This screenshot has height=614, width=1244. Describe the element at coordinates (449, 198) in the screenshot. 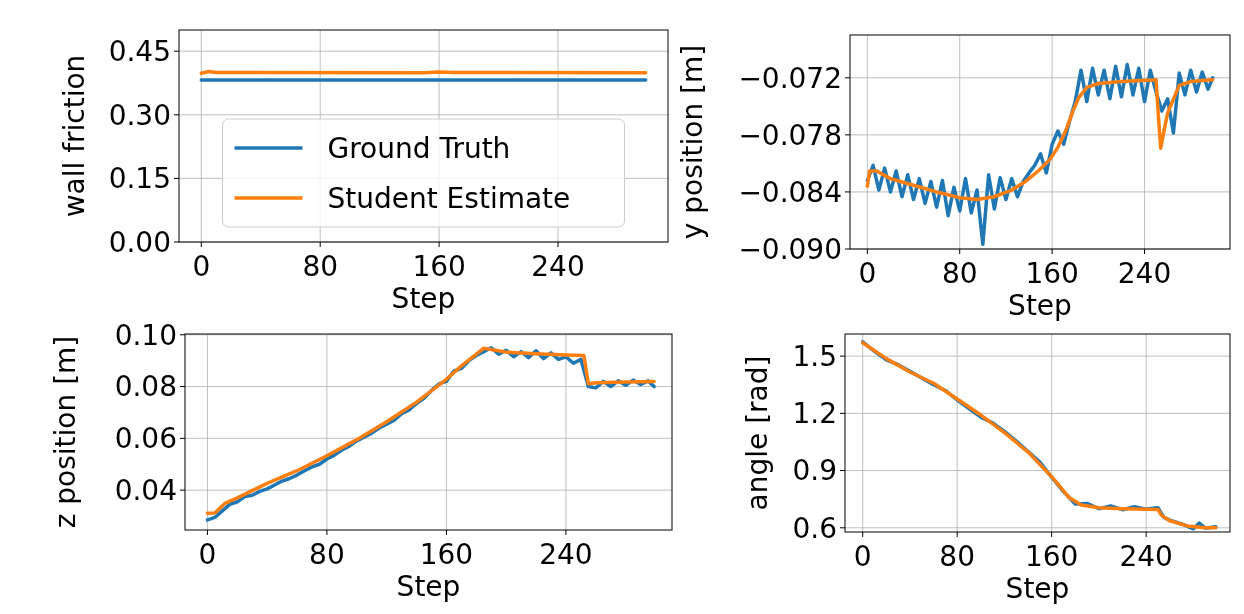

I see `legend-label: Student Estimate` at that location.